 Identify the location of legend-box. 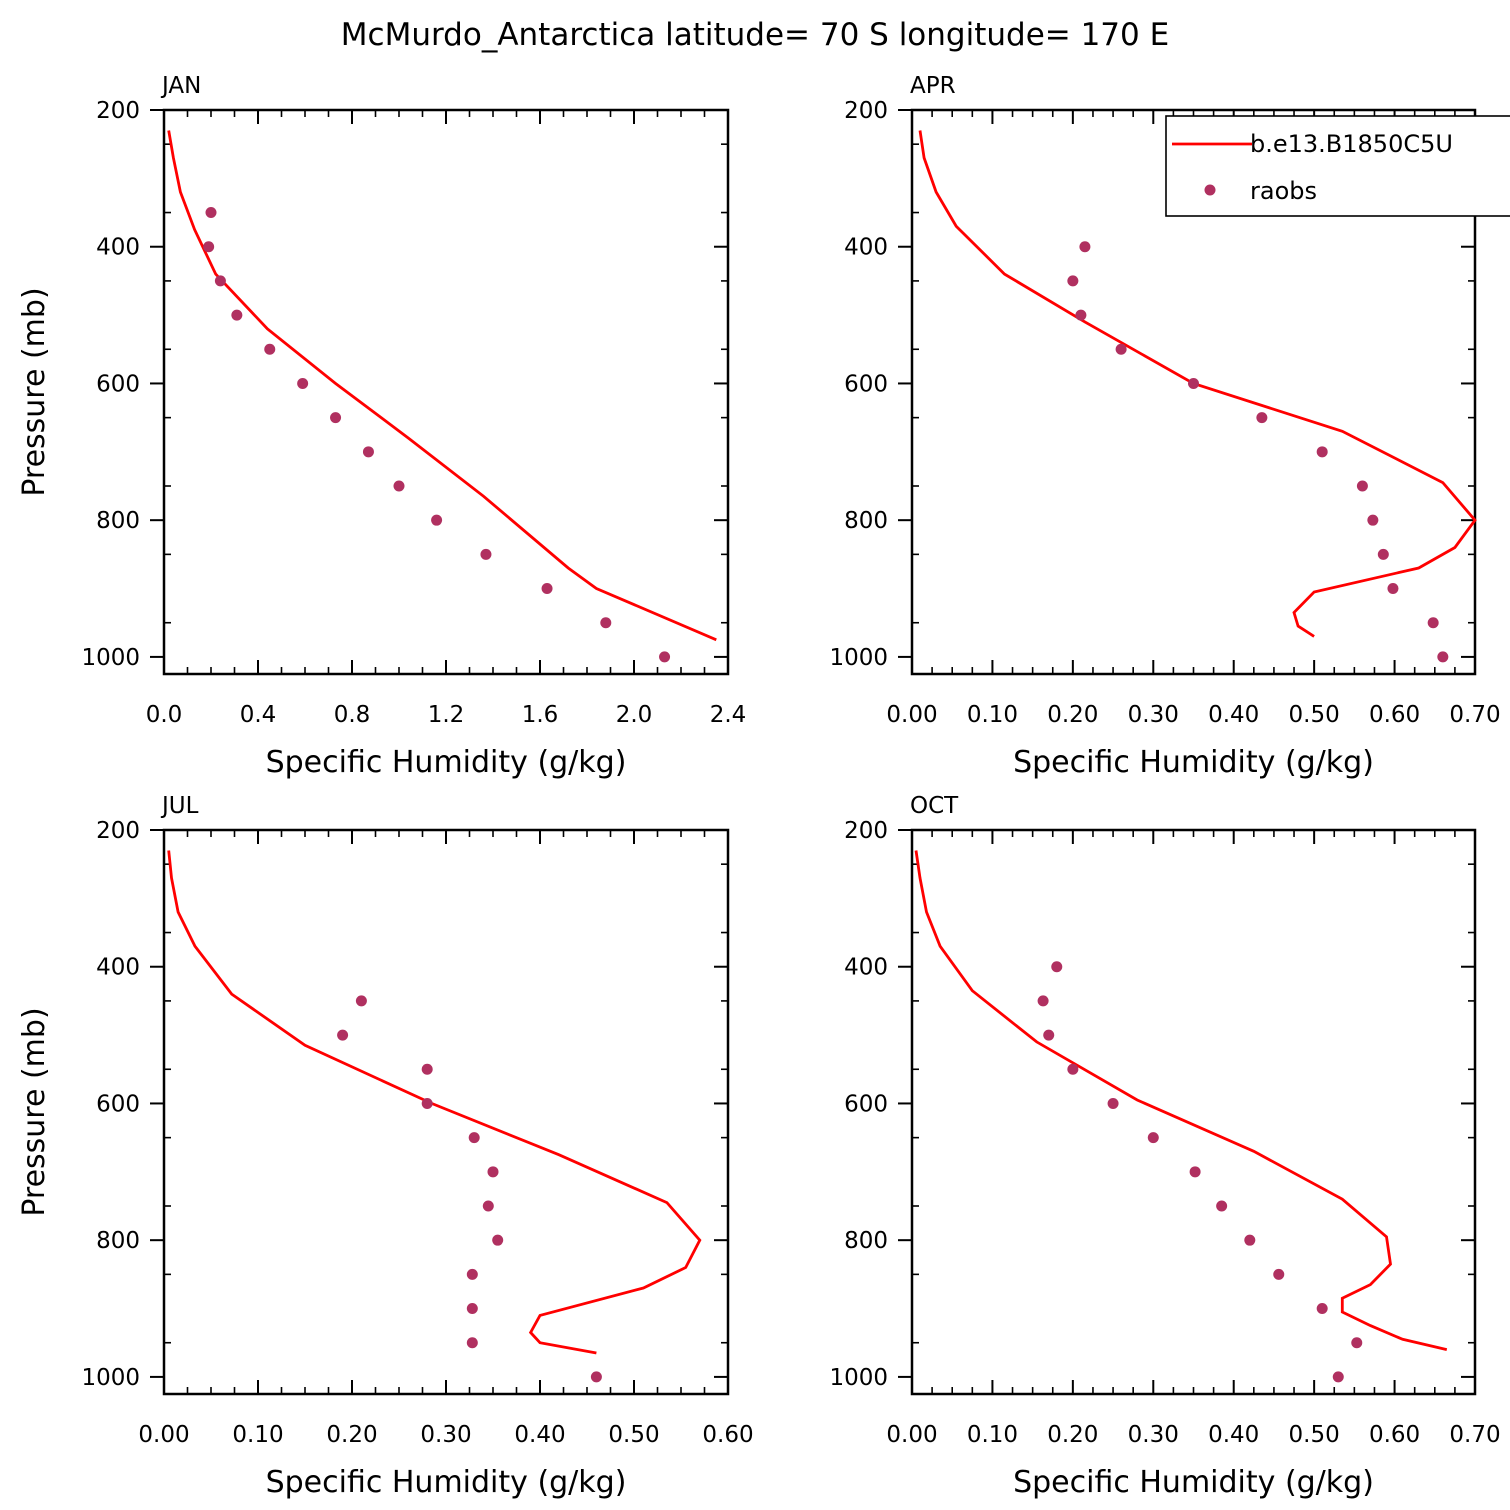
(1337, 166).